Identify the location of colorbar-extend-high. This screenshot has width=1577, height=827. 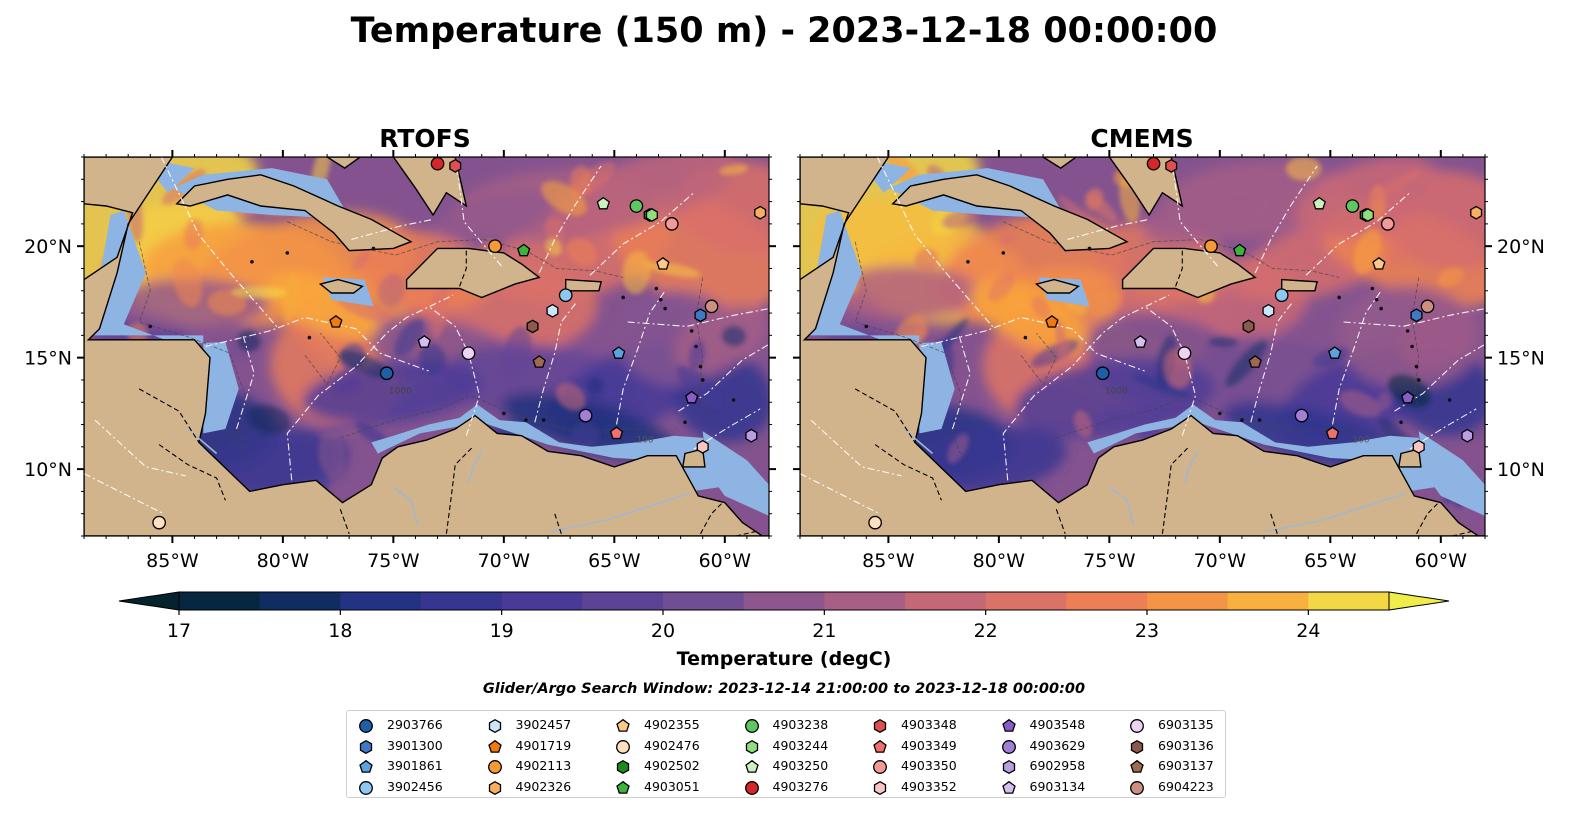
(1419, 601).